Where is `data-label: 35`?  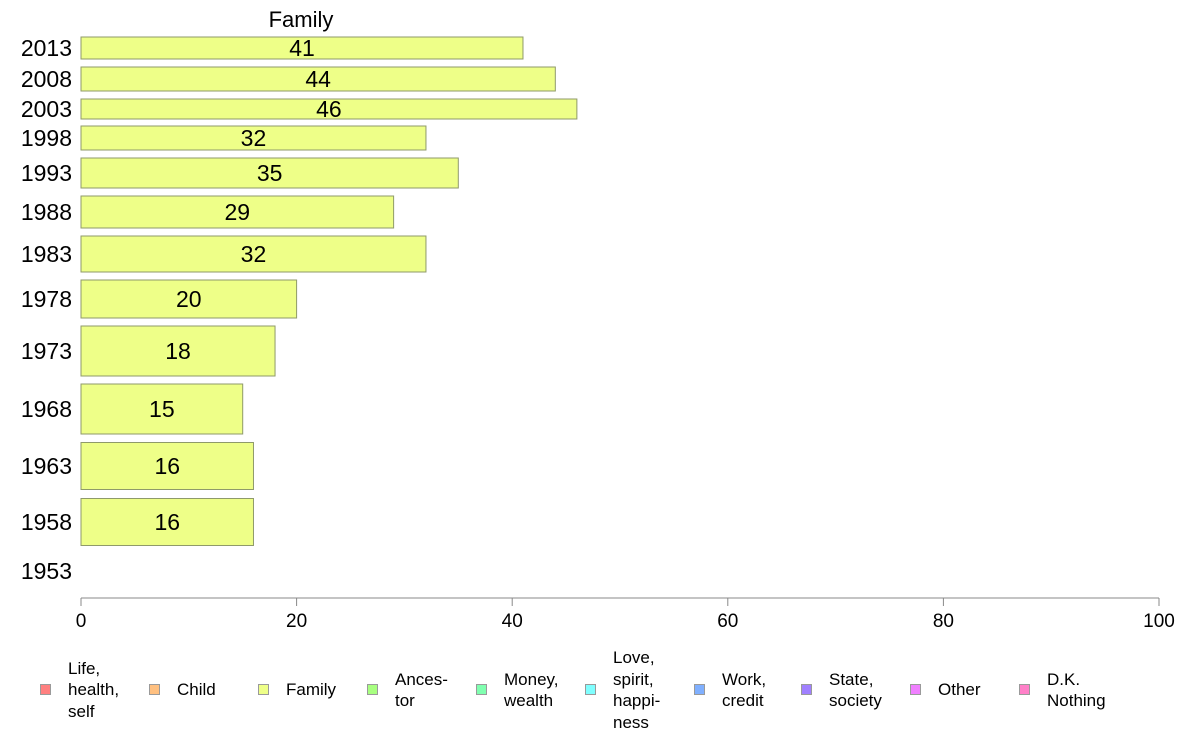
data-label: 35 is located at coordinates (270, 173).